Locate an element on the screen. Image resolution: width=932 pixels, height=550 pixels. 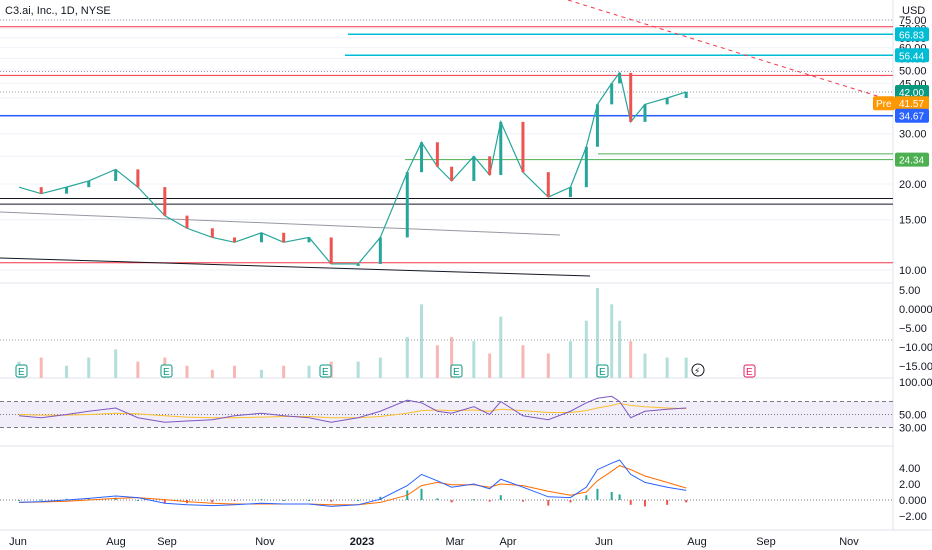
rsi-tick-label: 100.00 is located at coordinates (915, 383).